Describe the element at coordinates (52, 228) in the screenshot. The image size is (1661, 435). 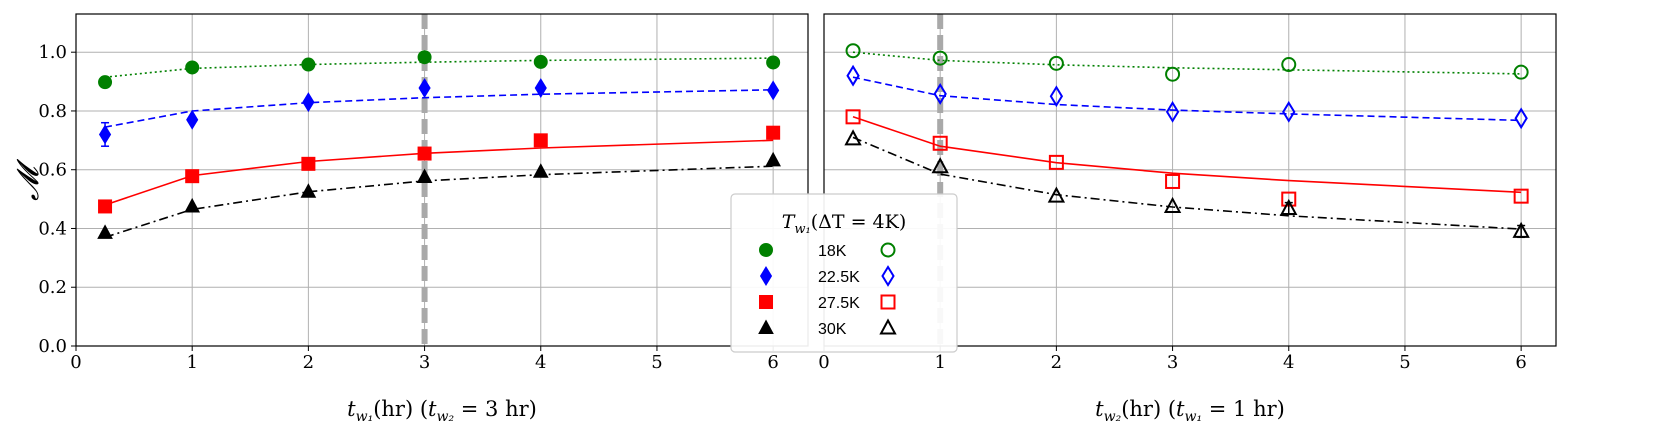
I see `y-tick-label: 0.4` at that location.